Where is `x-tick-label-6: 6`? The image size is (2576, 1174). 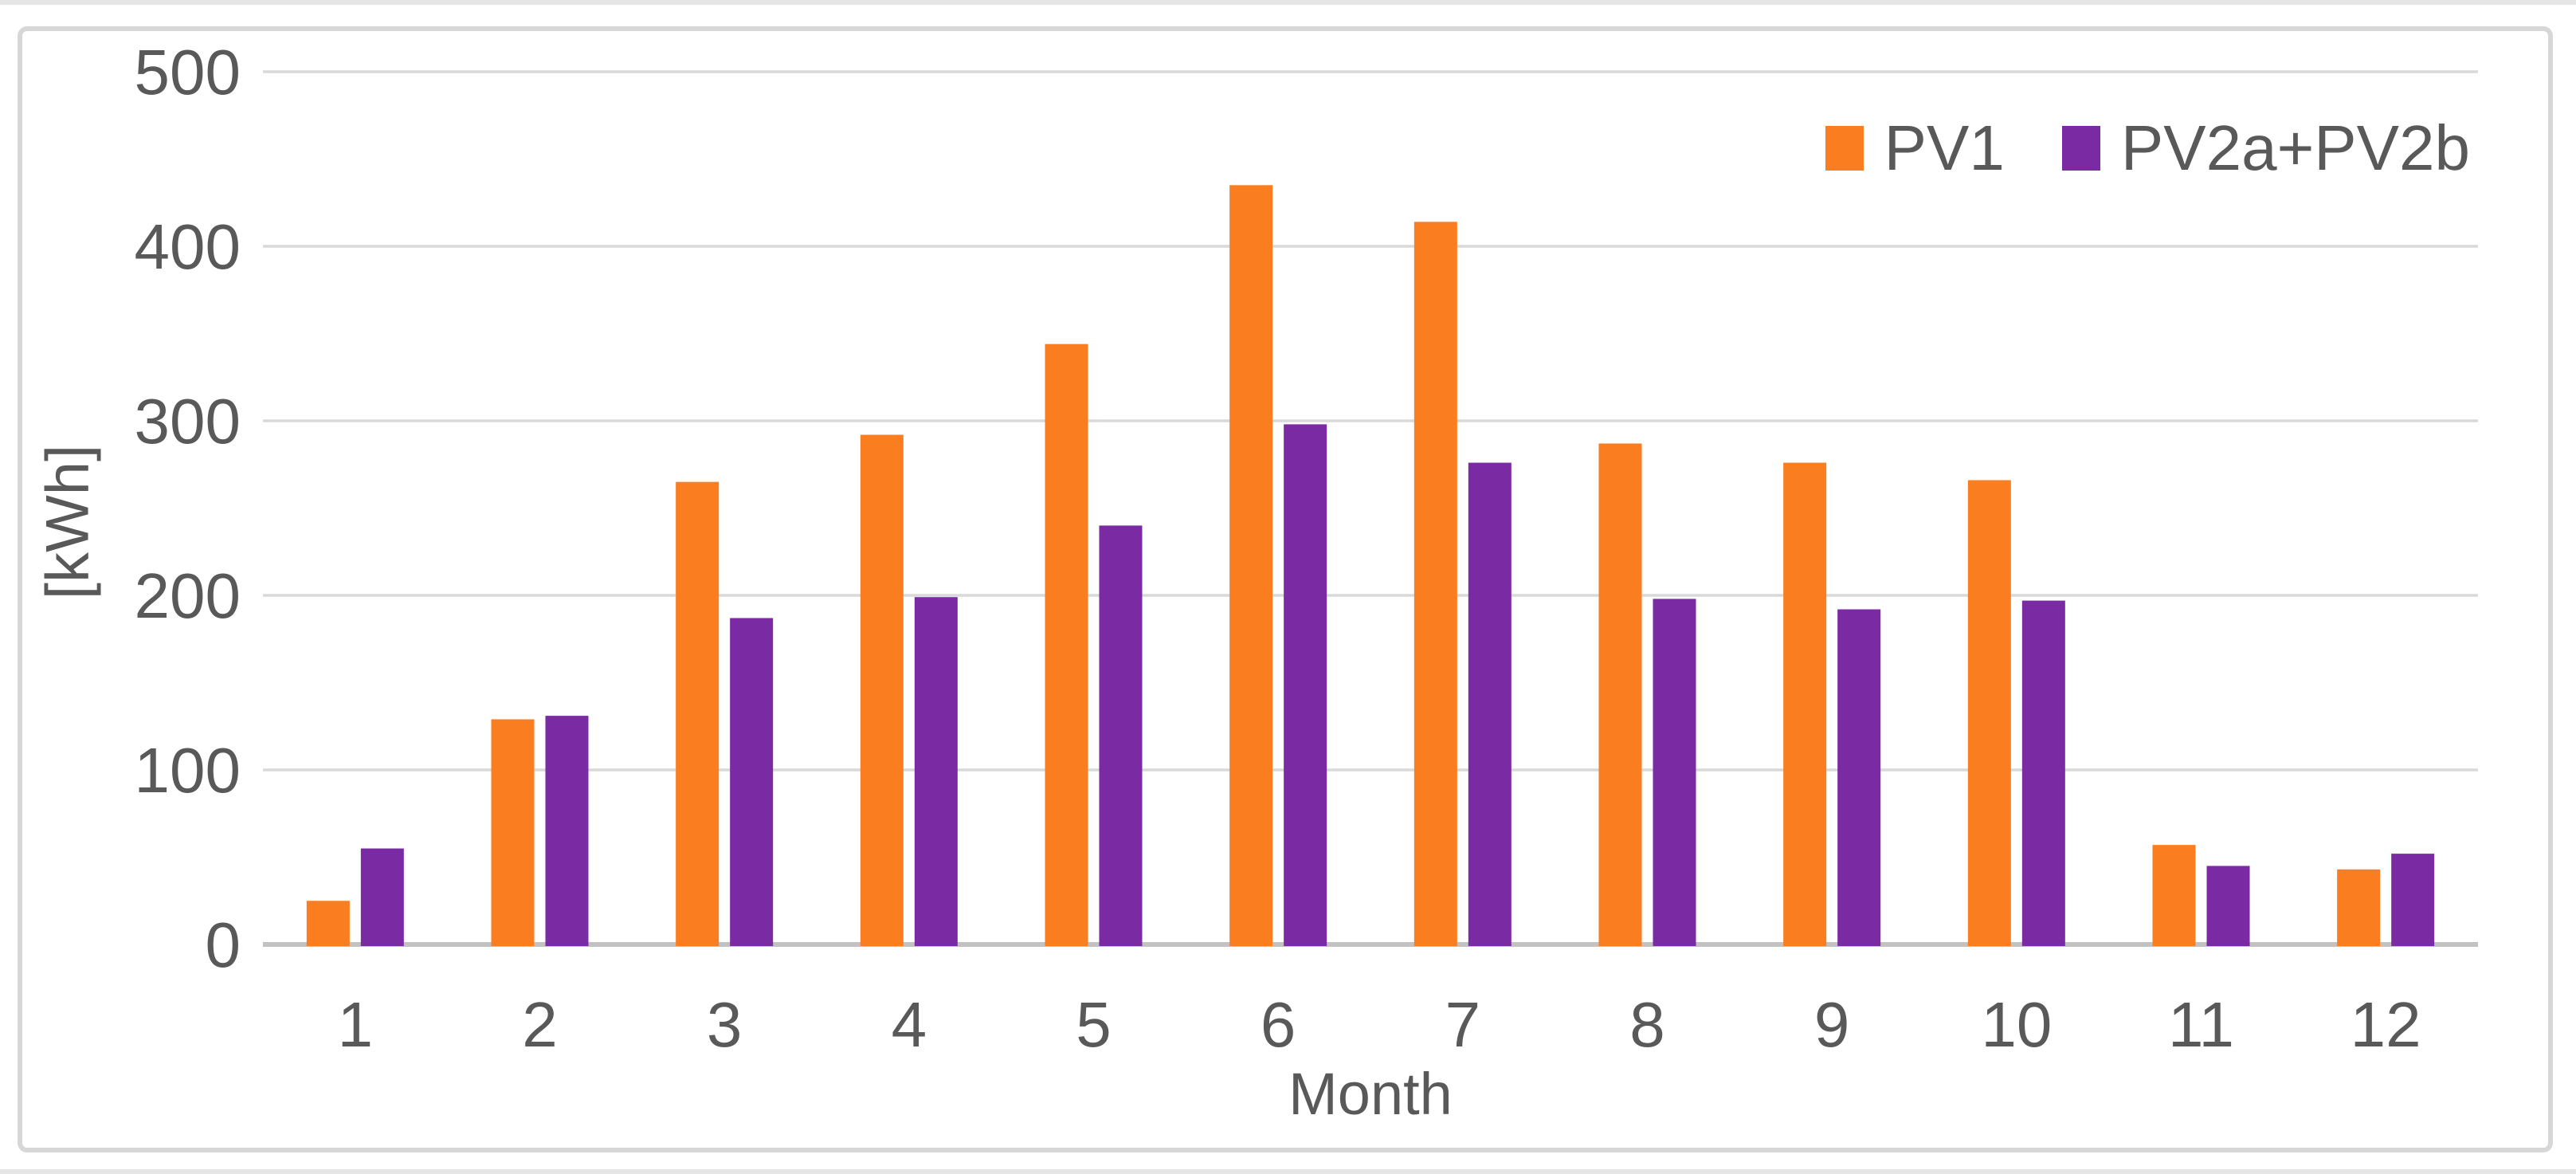
x-tick-label-6: 6 is located at coordinates (1278, 1025).